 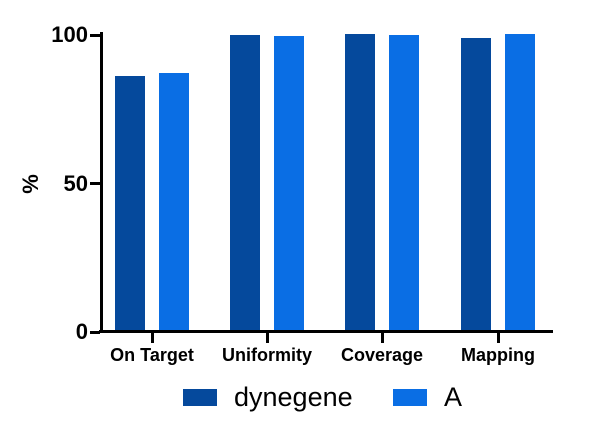 What do you see at coordinates (152, 355) in the screenshot?
I see `x-category-label-on-target: On Target` at bounding box center [152, 355].